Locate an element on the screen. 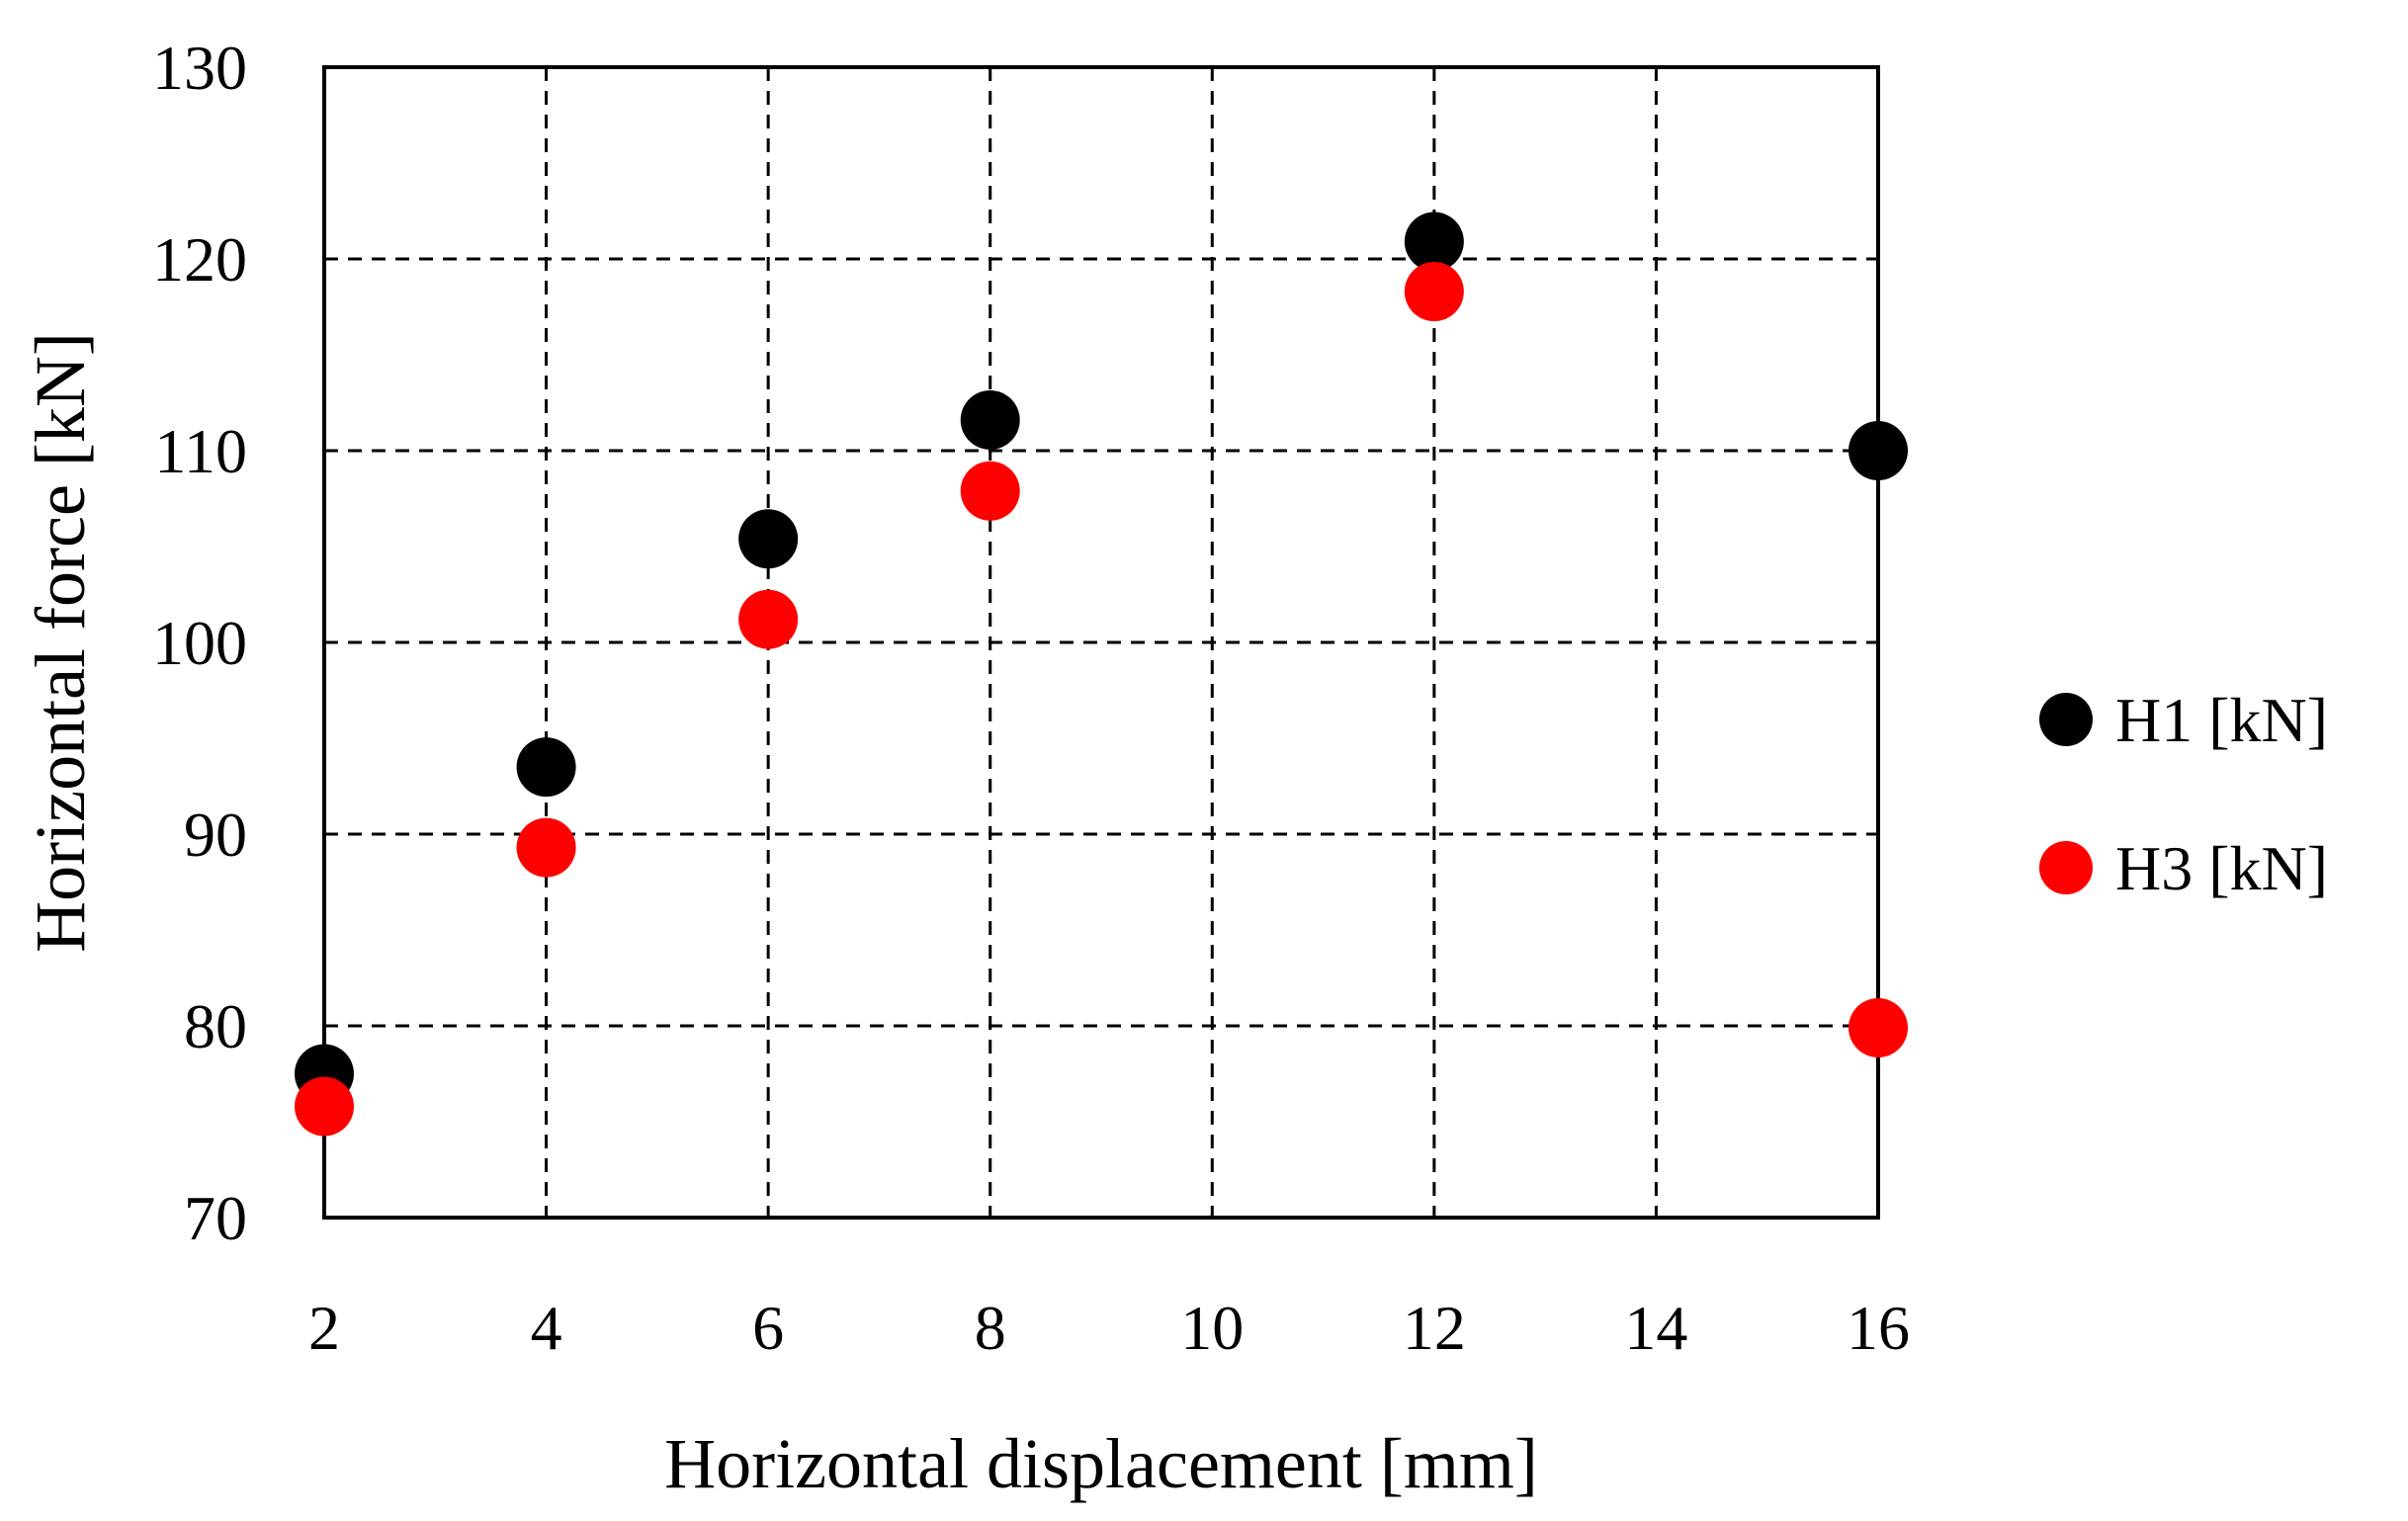 The image size is (2408, 1521). y-tick-label: 100 is located at coordinates (200, 643).